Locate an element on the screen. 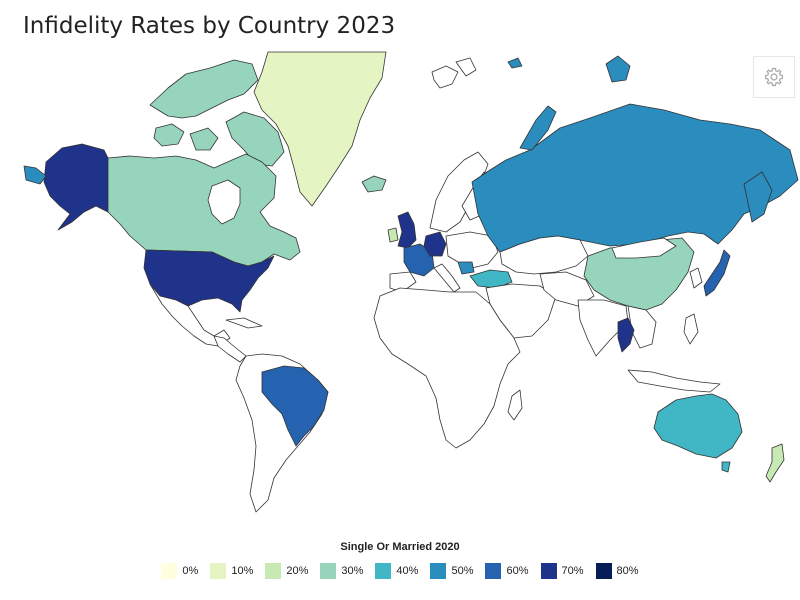  country-italy is located at coordinates (447, 278).